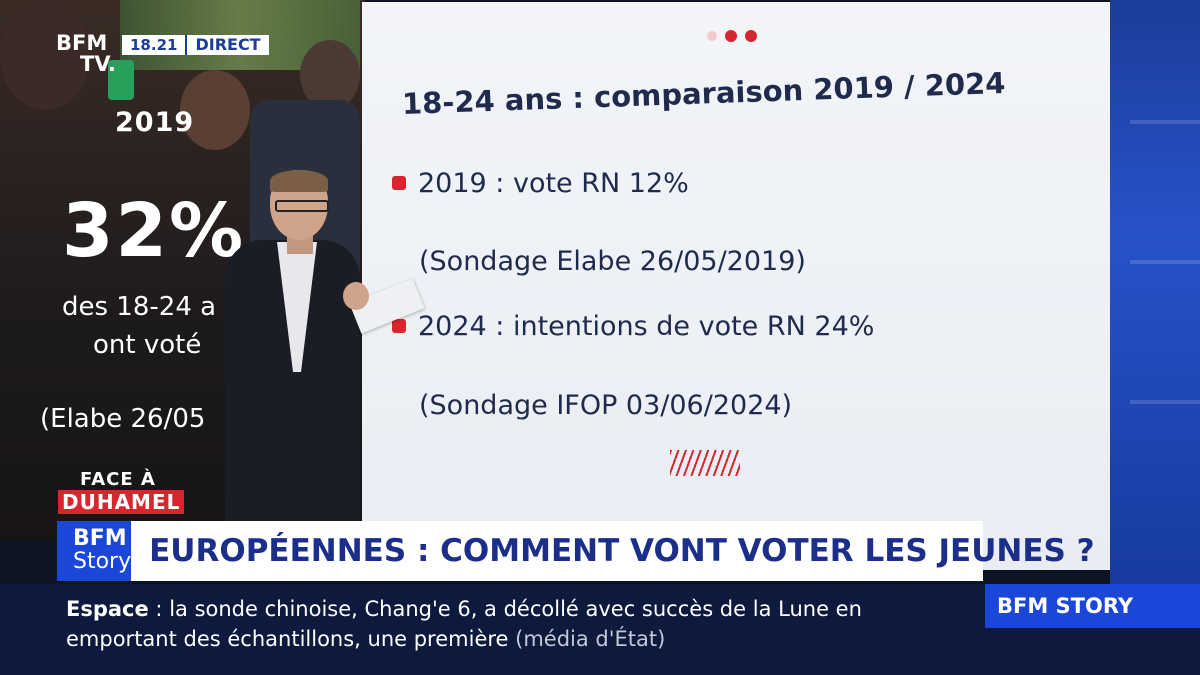 This screenshot has height=675, width=1200. I want to click on poll-item: 2024 : intentions de vote RN 24%, so click(633, 326).